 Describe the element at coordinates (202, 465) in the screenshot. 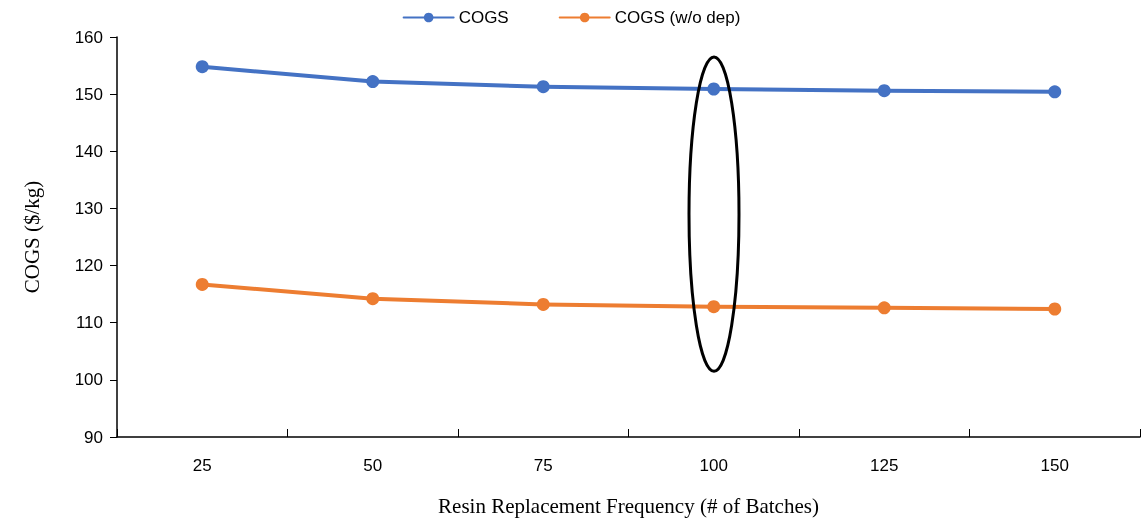

I see `x-tick-label: 25` at that location.